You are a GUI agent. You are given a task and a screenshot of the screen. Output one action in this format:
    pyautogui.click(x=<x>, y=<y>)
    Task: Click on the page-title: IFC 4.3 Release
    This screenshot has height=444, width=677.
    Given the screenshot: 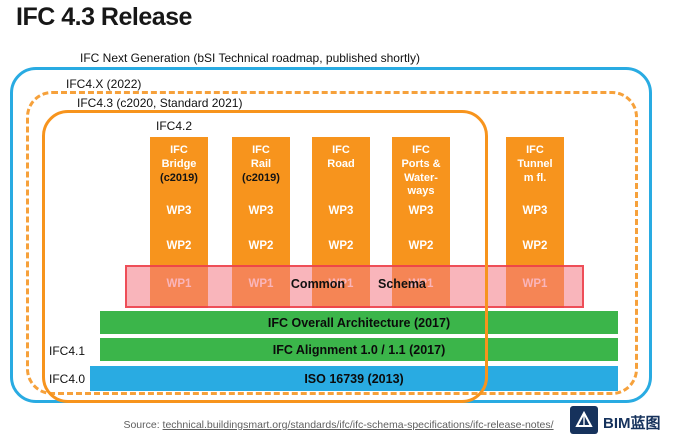 What is the action you would take?
    pyautogui.click(x=104, y=17)
    